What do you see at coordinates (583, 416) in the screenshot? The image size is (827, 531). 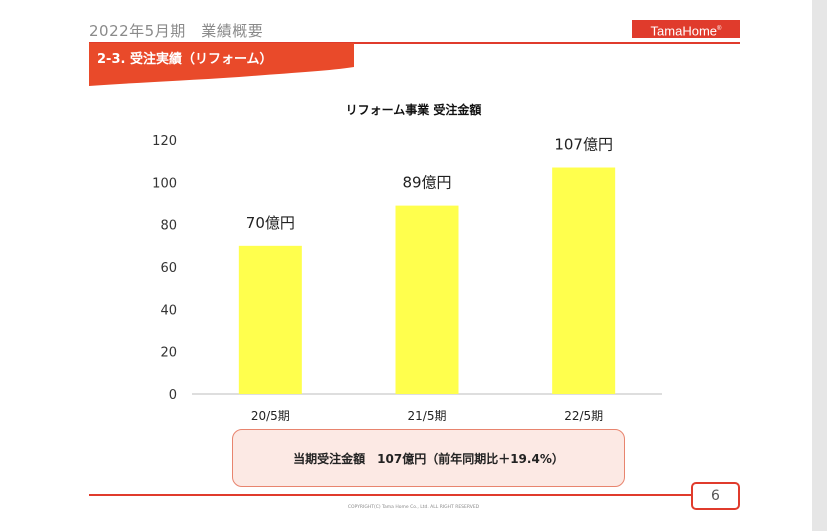 I see `x-category-label: 22/5期` at bounding box center [583, 416].